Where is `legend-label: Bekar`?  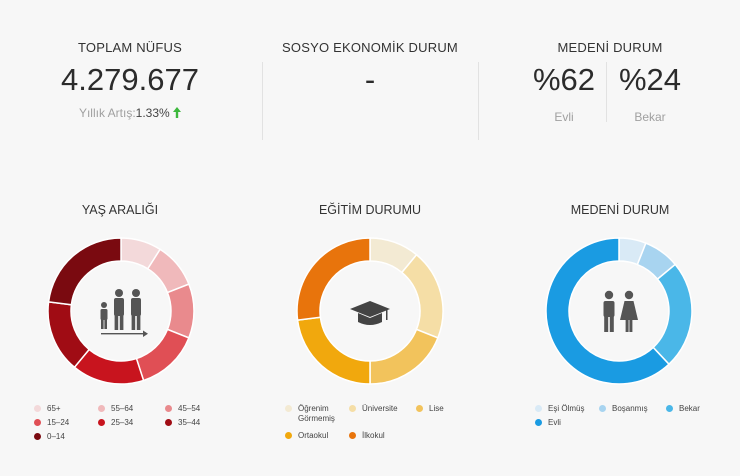
legend-label: Bekar is located at coordinates (689, 408).